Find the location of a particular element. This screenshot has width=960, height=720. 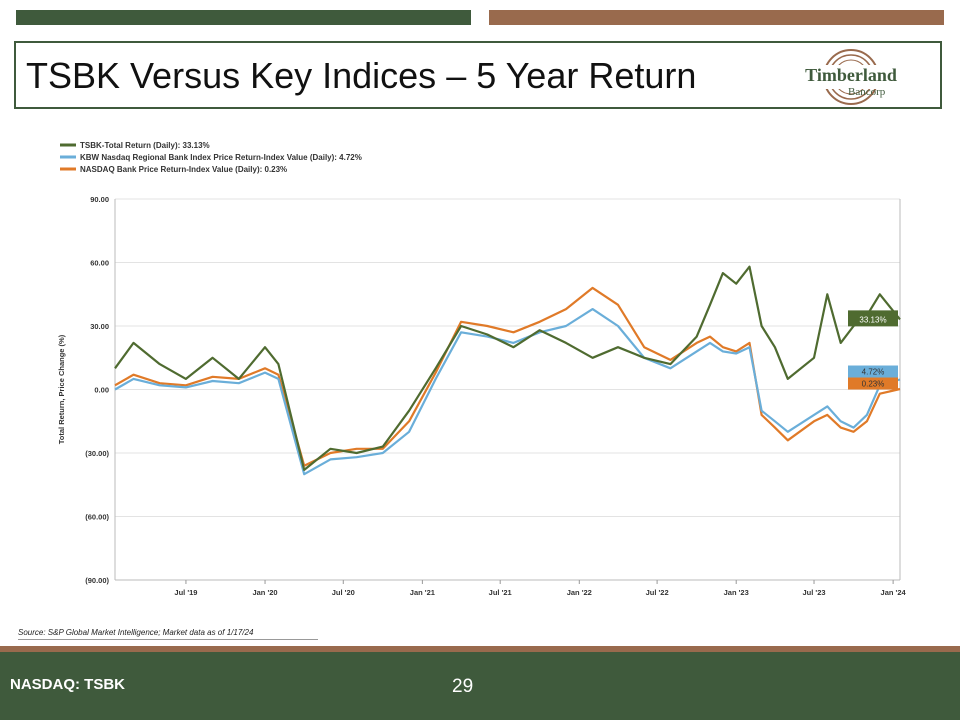

page-title: TSBK Versus Key Indices – 5 Year Return is located at coordinates (361, 75).